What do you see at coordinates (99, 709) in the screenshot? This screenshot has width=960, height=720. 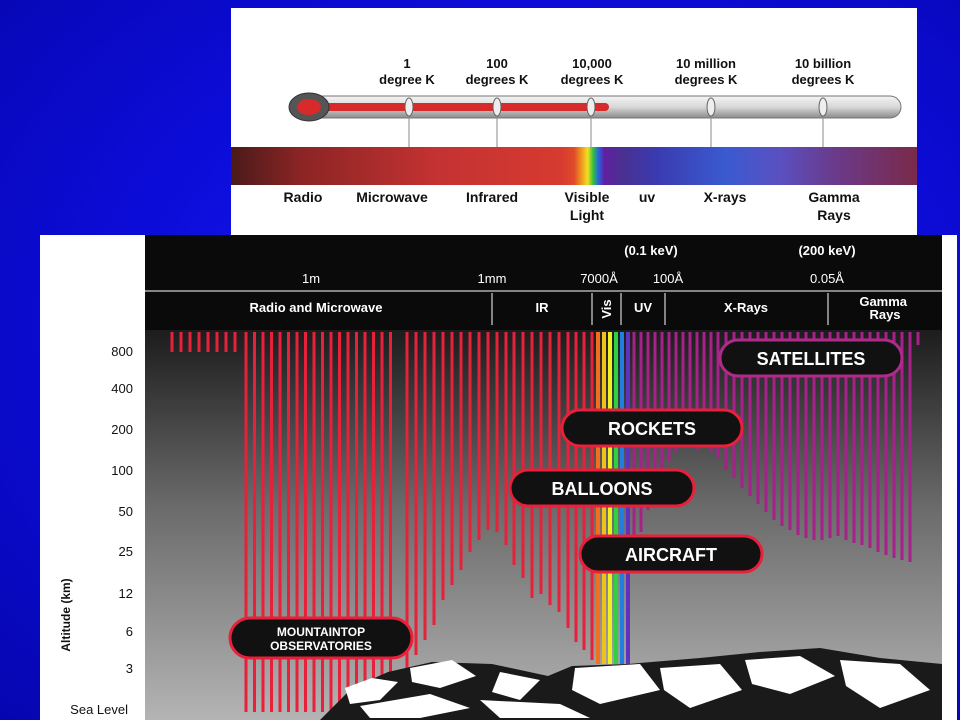 I see `altitude-tick-sea-level: Sea Level` at bounding box center [99, 709].